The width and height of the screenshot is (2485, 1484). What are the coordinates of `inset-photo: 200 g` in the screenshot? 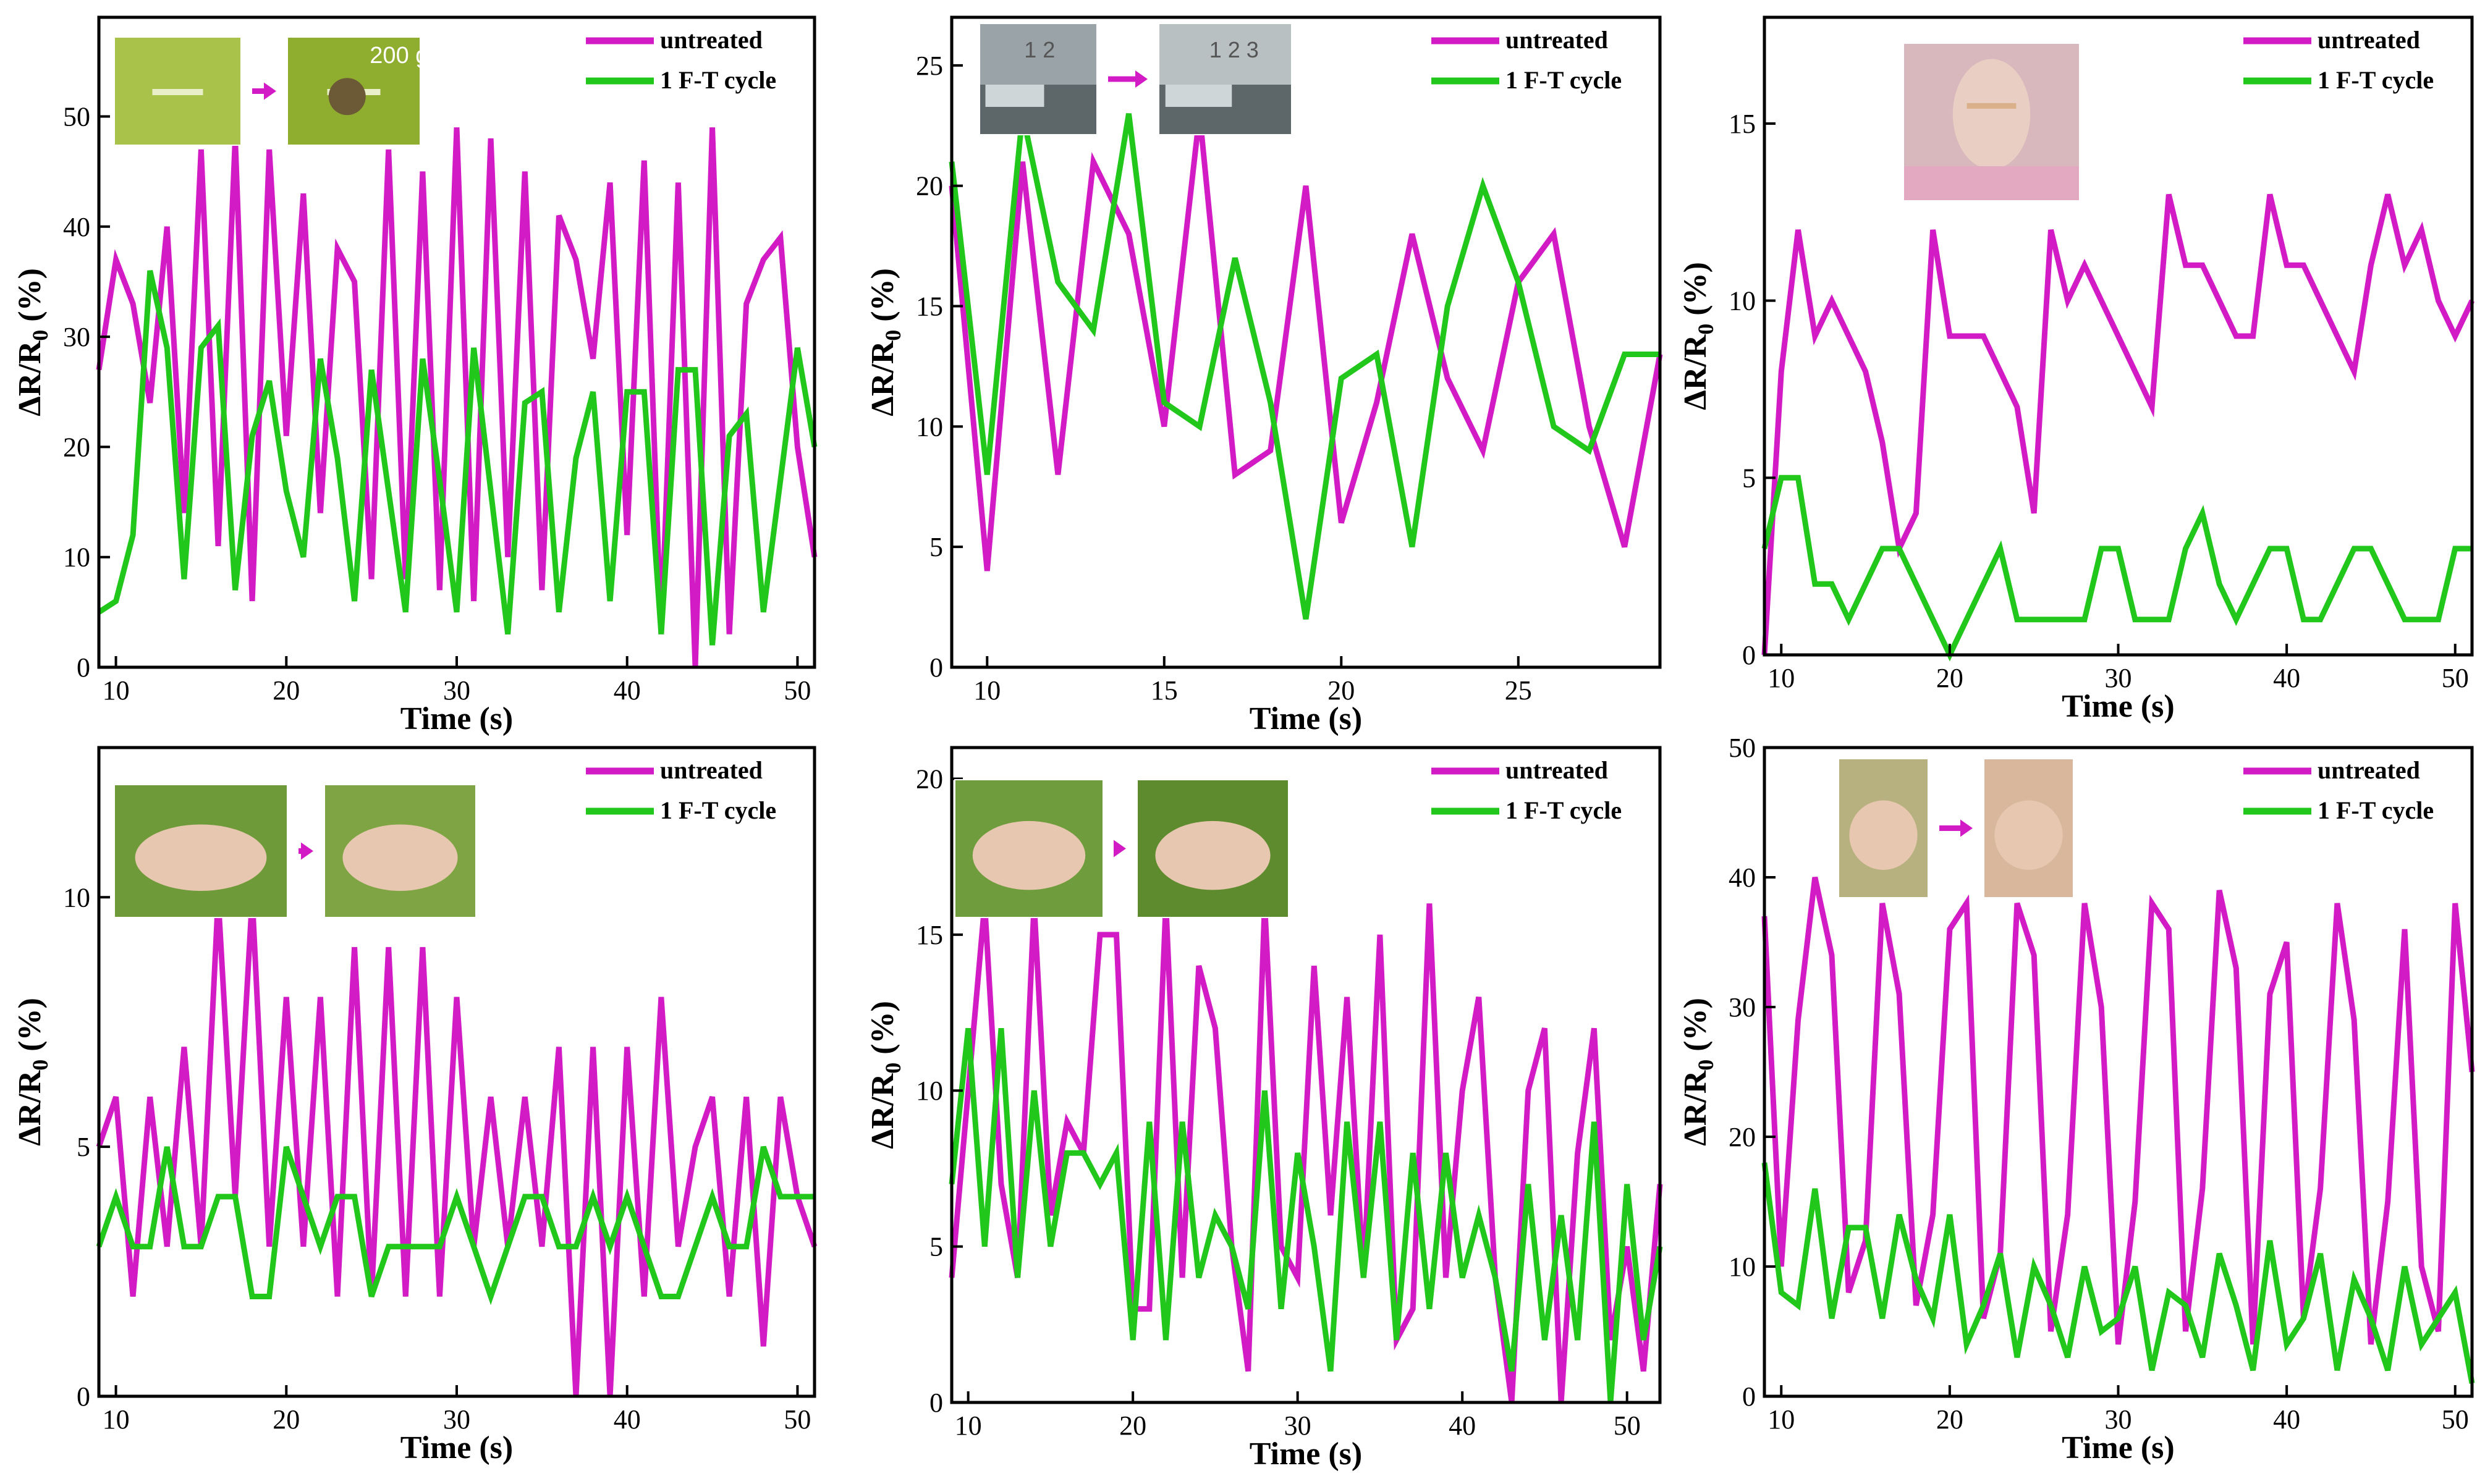 It's located at (357, 91).